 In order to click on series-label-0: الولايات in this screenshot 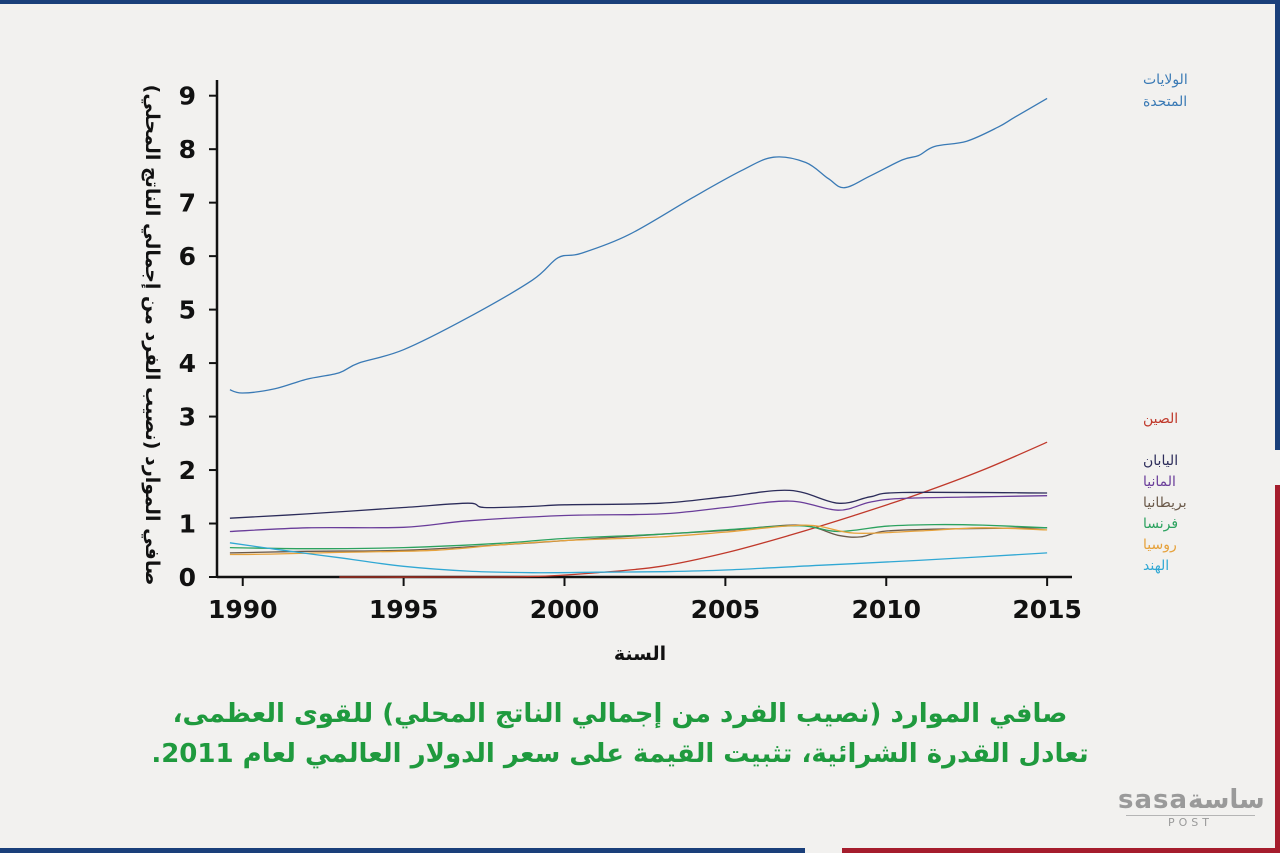, I will do `click(1165, 80)`.